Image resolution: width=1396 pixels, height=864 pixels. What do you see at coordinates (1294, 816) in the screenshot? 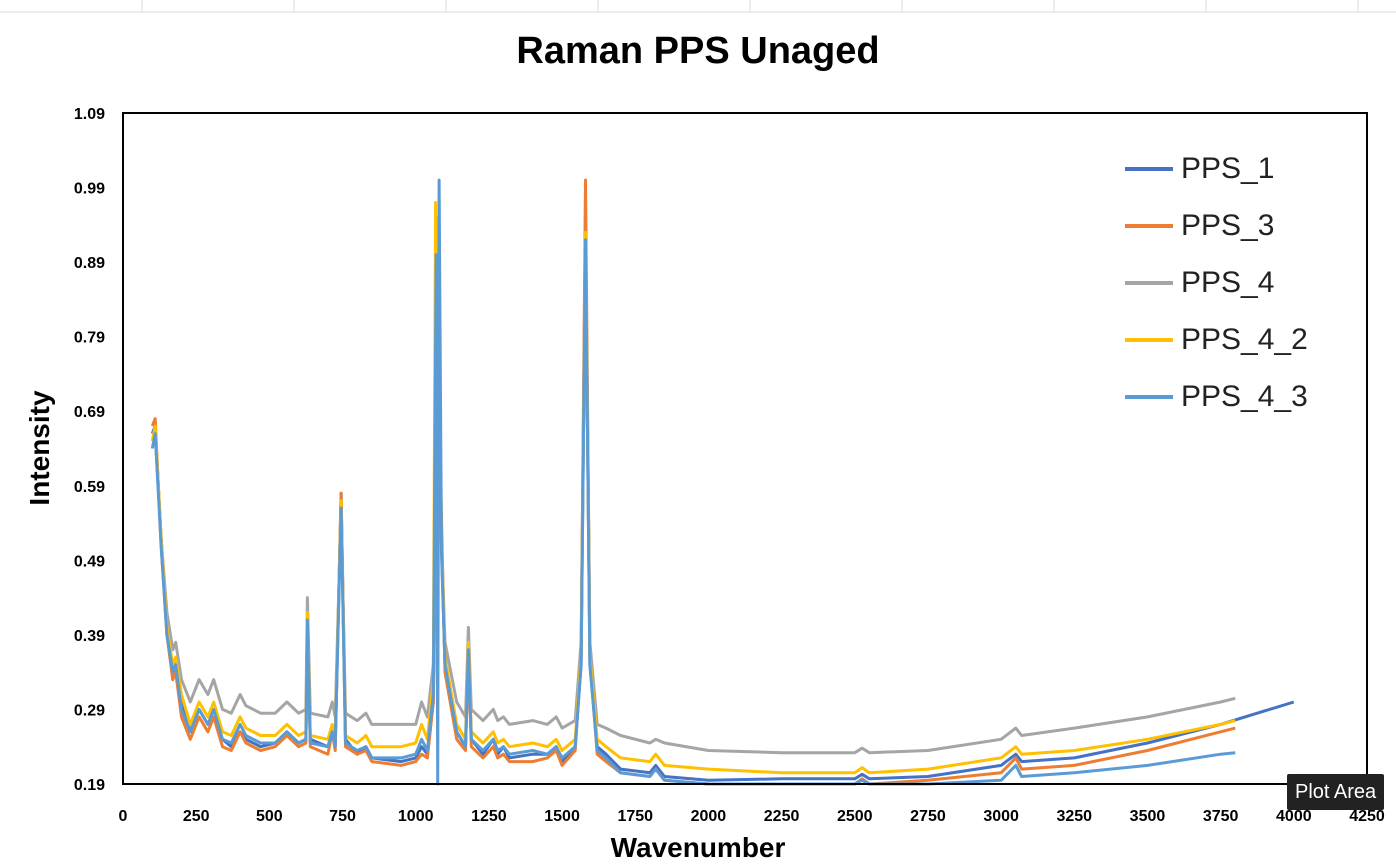
I see `x-tick-label: 4000` at bounding box center [1294, 816].